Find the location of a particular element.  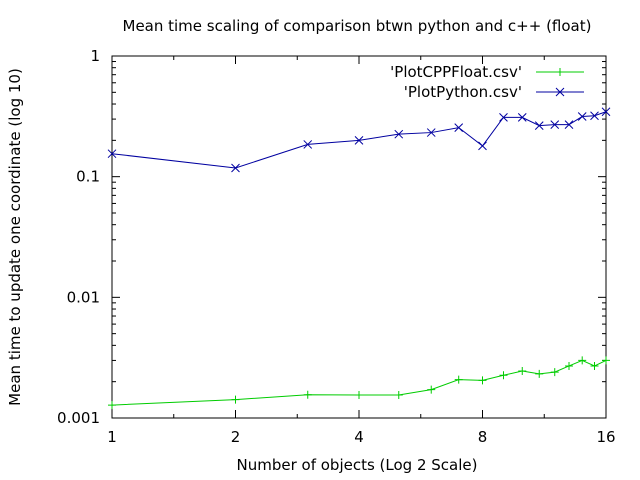

legend-label: 'PlotPython.csv' is located at coordinates (463, 92).